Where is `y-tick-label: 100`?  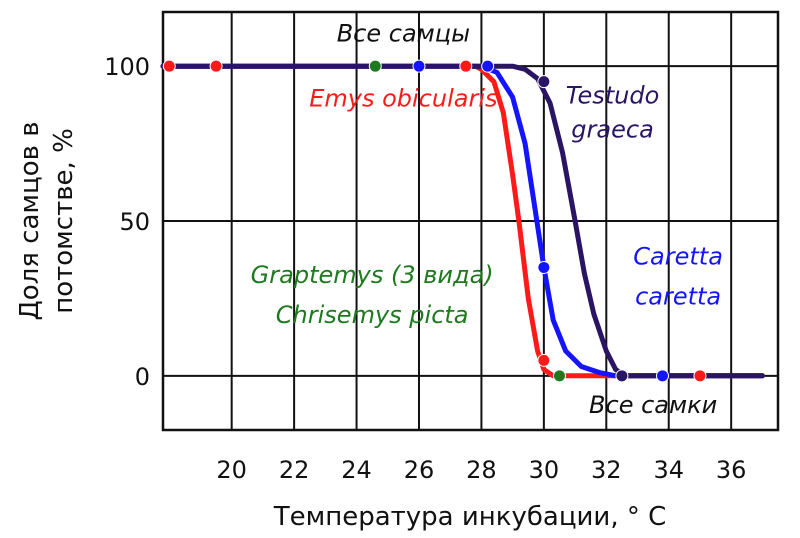 y-tick-label: 100 is located at coordinates (127, 67).